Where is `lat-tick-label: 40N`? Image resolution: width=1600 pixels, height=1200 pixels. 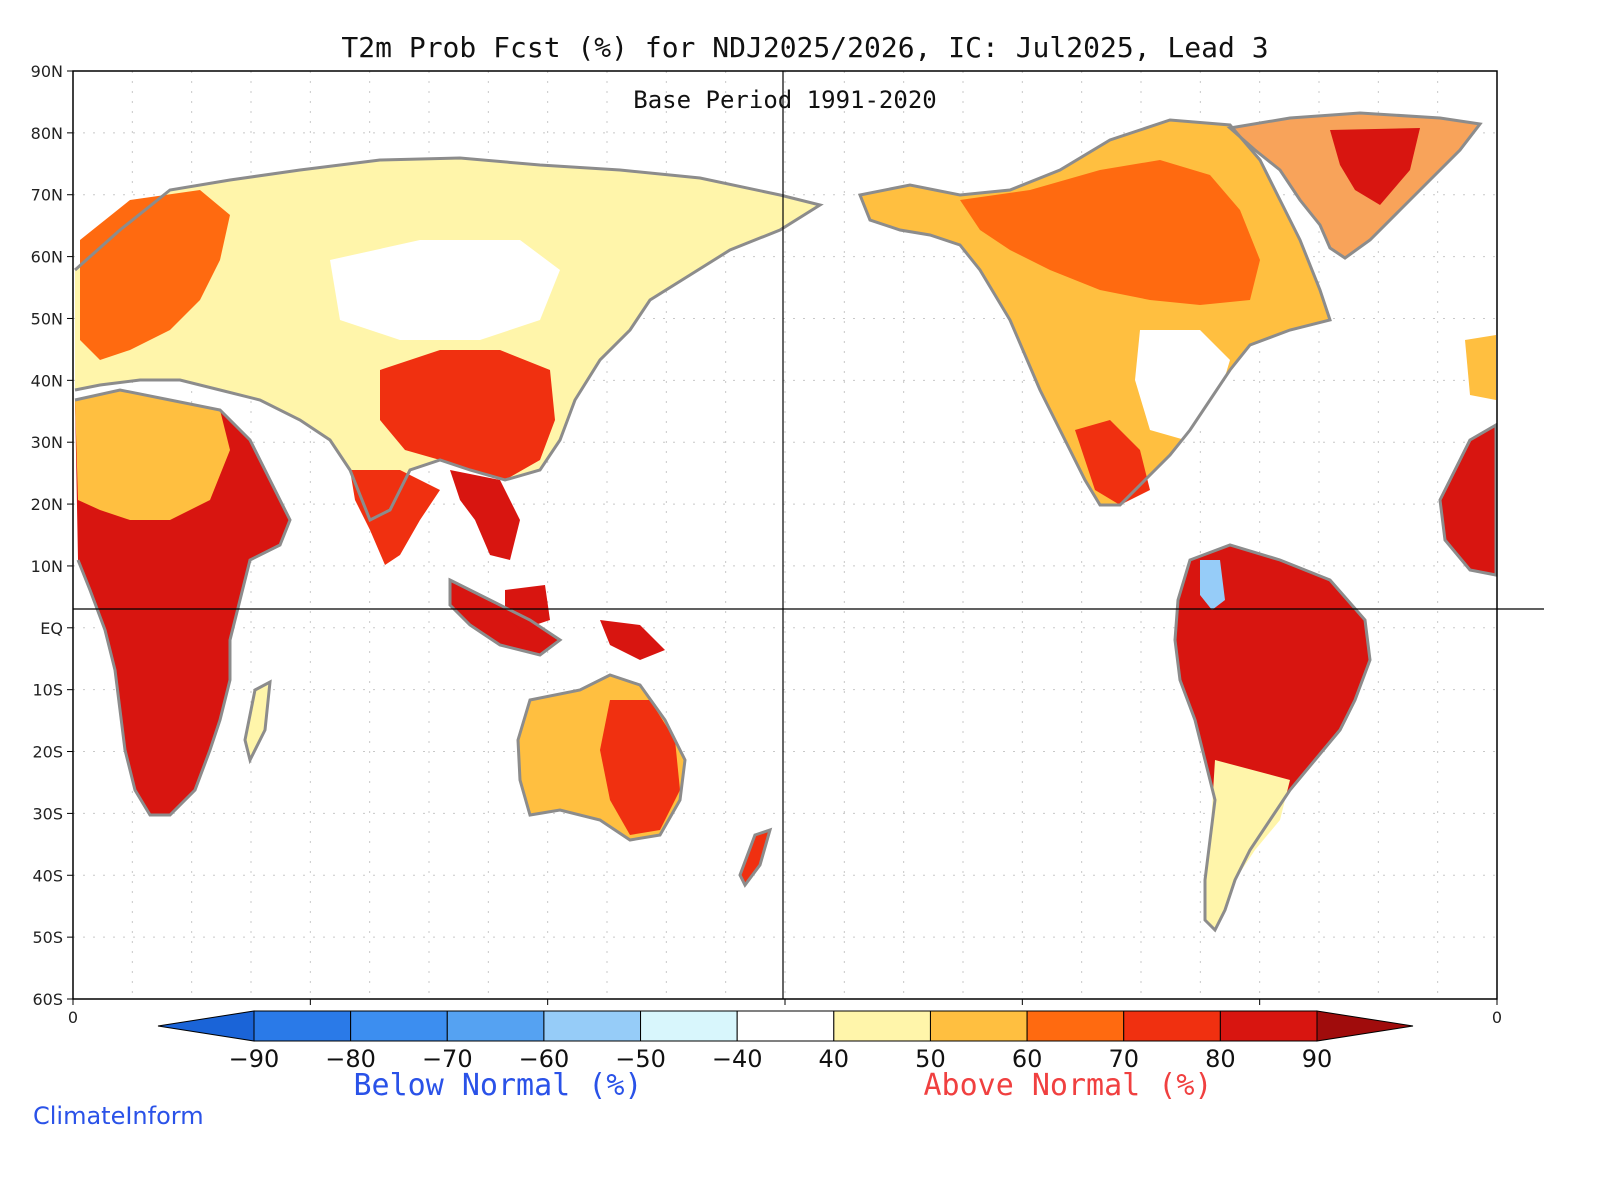 lat-tick-label: 40N is located at coordinates (47, 380).